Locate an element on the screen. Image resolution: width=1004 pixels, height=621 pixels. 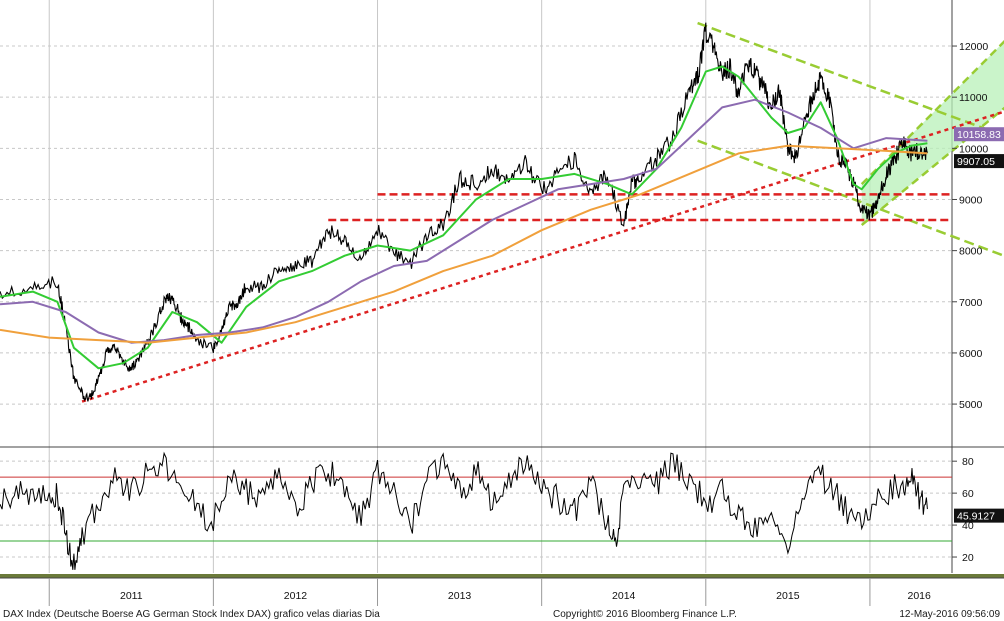
last-price-value-text: 9907.05 is located at coordinates (976, 162).